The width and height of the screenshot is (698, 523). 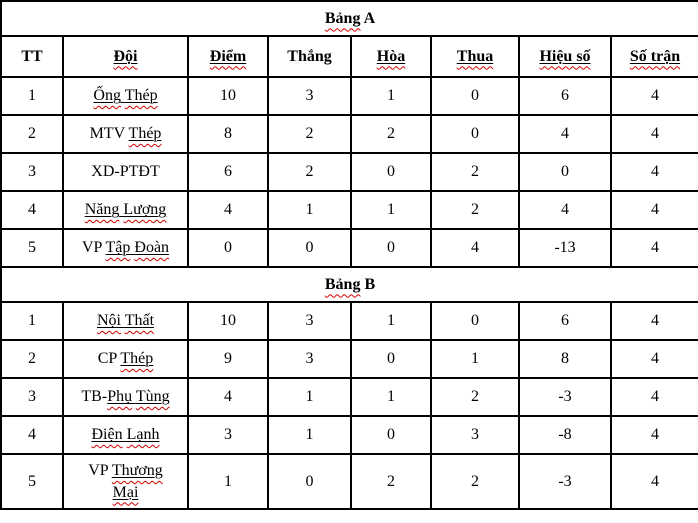 What do you see at coordinates (309, 134) in the screenshot?
I see `cell-wins: 2` at bounding box center [309, 134].